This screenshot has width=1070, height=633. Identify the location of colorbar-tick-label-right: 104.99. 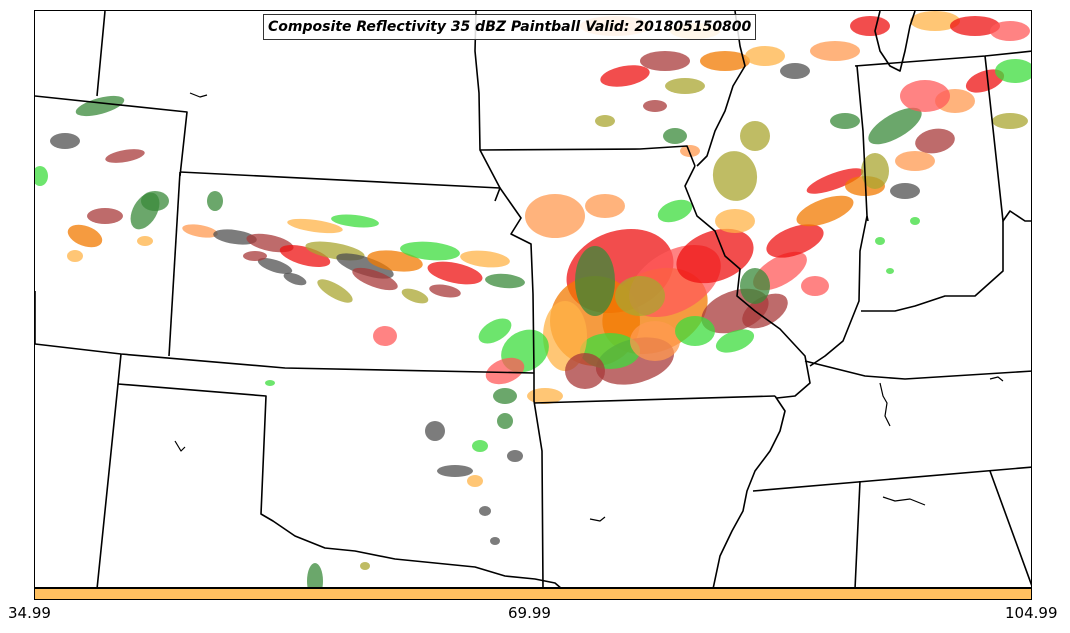
(1031, 613).